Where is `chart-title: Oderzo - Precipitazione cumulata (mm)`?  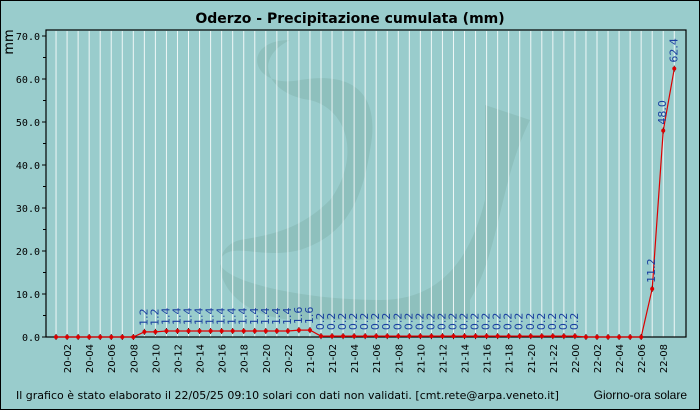
chart-title: Oderzo - Precipitazione cumulata (mm) is located at coordinates (349, 19).